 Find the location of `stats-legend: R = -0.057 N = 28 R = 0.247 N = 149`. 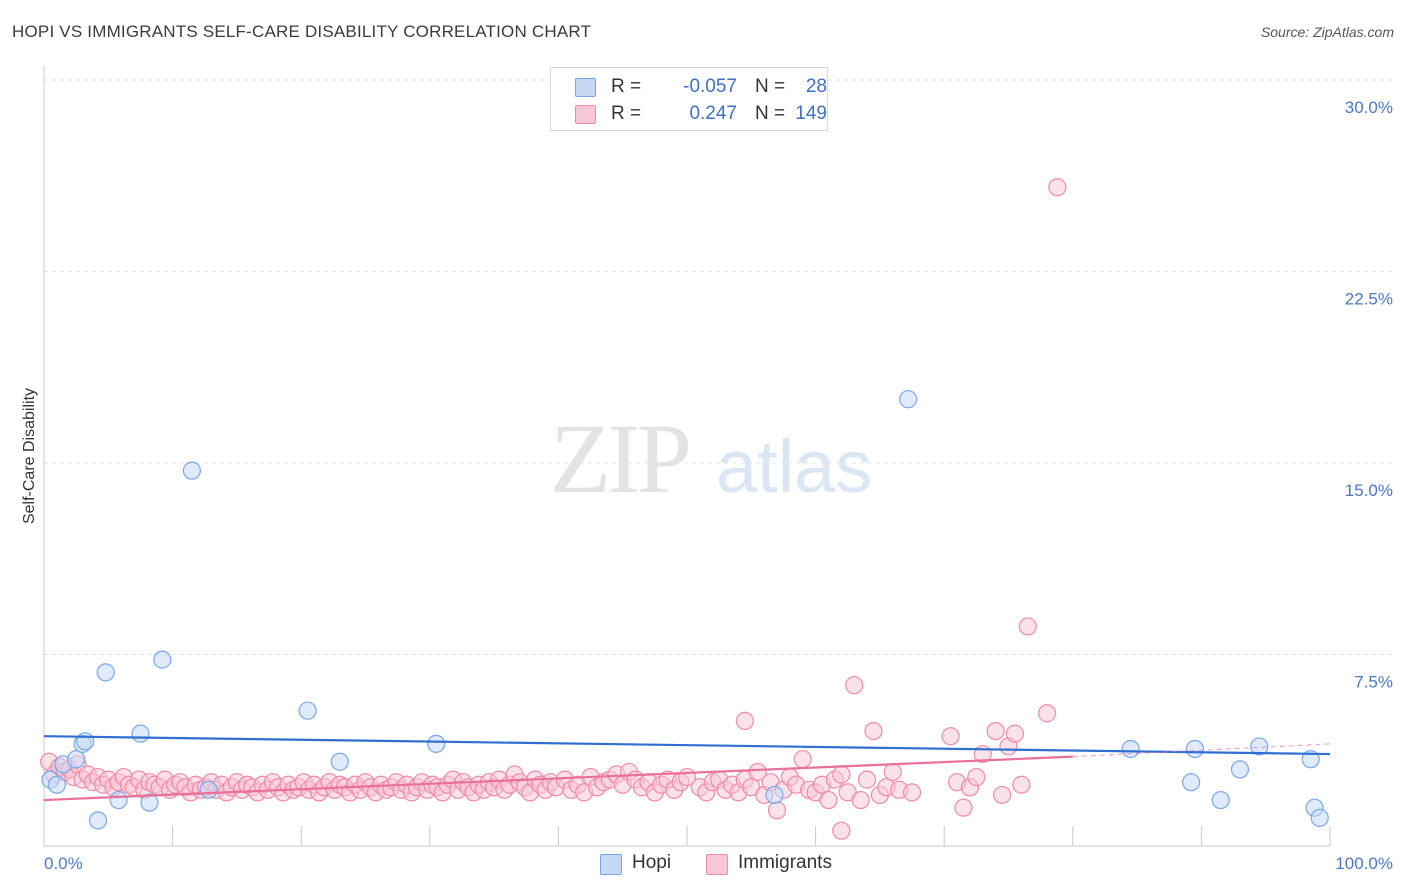

stats-legend: R = -0.057 N = 28 R = 0.247 N = 149 is located at coordinates (689, 99).